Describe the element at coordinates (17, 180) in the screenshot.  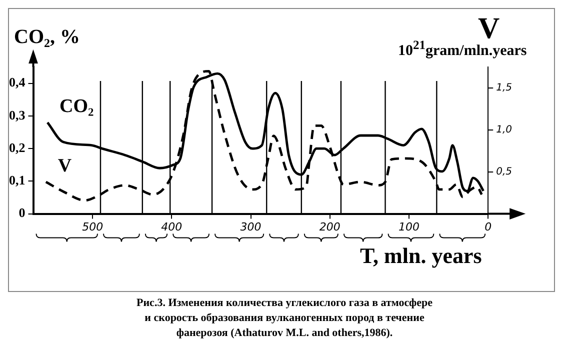
I see `y-tick-label: 0,1` at that location.